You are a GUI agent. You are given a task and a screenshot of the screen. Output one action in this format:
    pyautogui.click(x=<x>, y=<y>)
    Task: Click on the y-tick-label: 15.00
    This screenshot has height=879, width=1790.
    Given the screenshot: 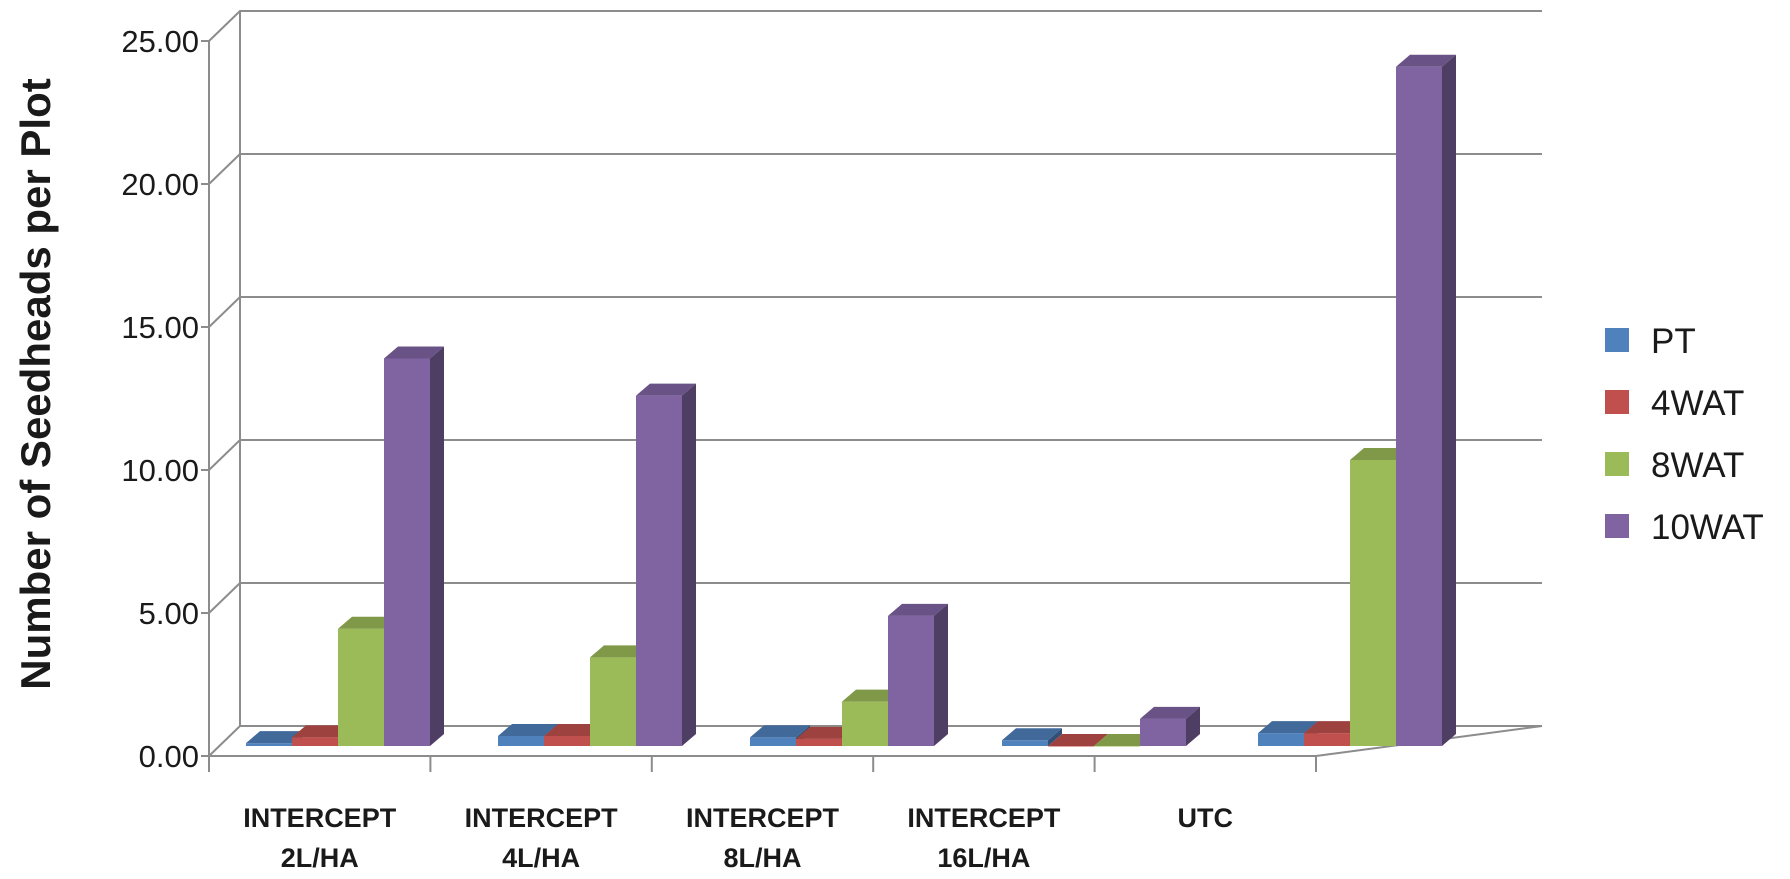 What is the action you would take?
    pyautogui.click(x=160, y=327)
    